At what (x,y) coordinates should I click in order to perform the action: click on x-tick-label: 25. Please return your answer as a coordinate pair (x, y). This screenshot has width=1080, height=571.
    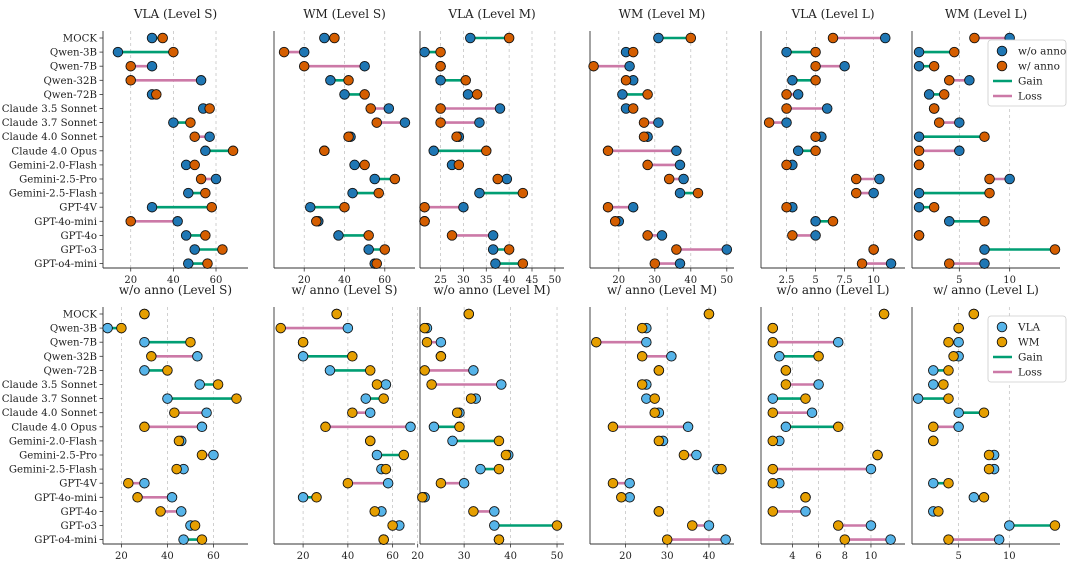
    Looking at the image, I should click on (440, 280).